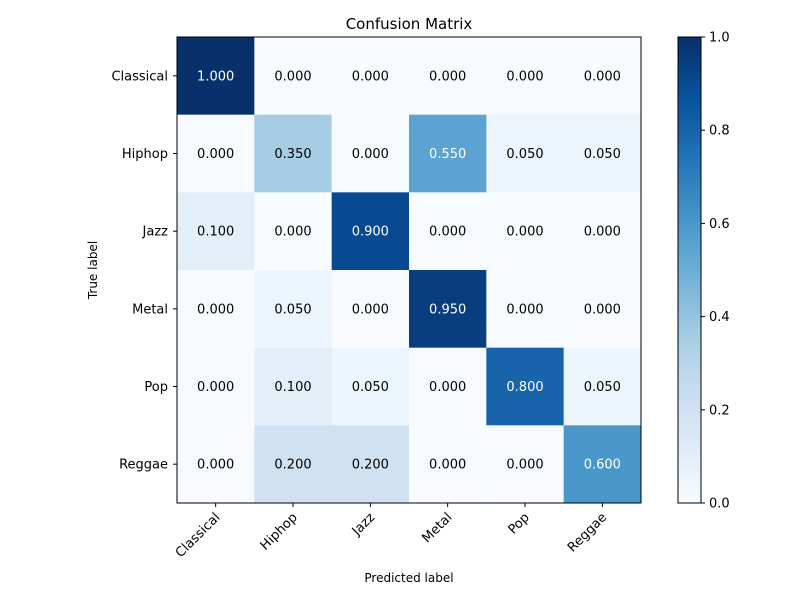 The image size is (800, 600). Describe the element at coordinates (150, 309) in the screenshot. I see `y-tick-label: Metal` at that location.